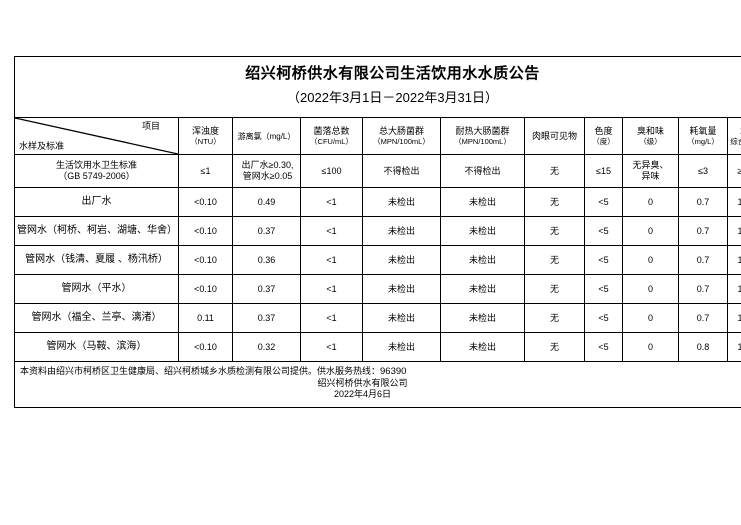 The height and width of the screenshot is (525, 741). What do you see at coordinates (205, 142) in the screenshot?
I see `column-header-unit: （NTU）` at bounding box center [205, 142].